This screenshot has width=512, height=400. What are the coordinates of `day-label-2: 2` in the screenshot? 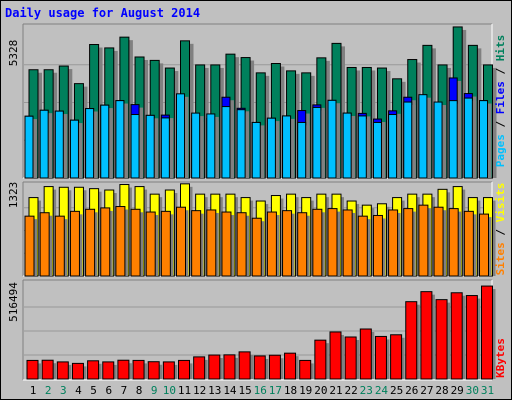 It's located at (48, 390).